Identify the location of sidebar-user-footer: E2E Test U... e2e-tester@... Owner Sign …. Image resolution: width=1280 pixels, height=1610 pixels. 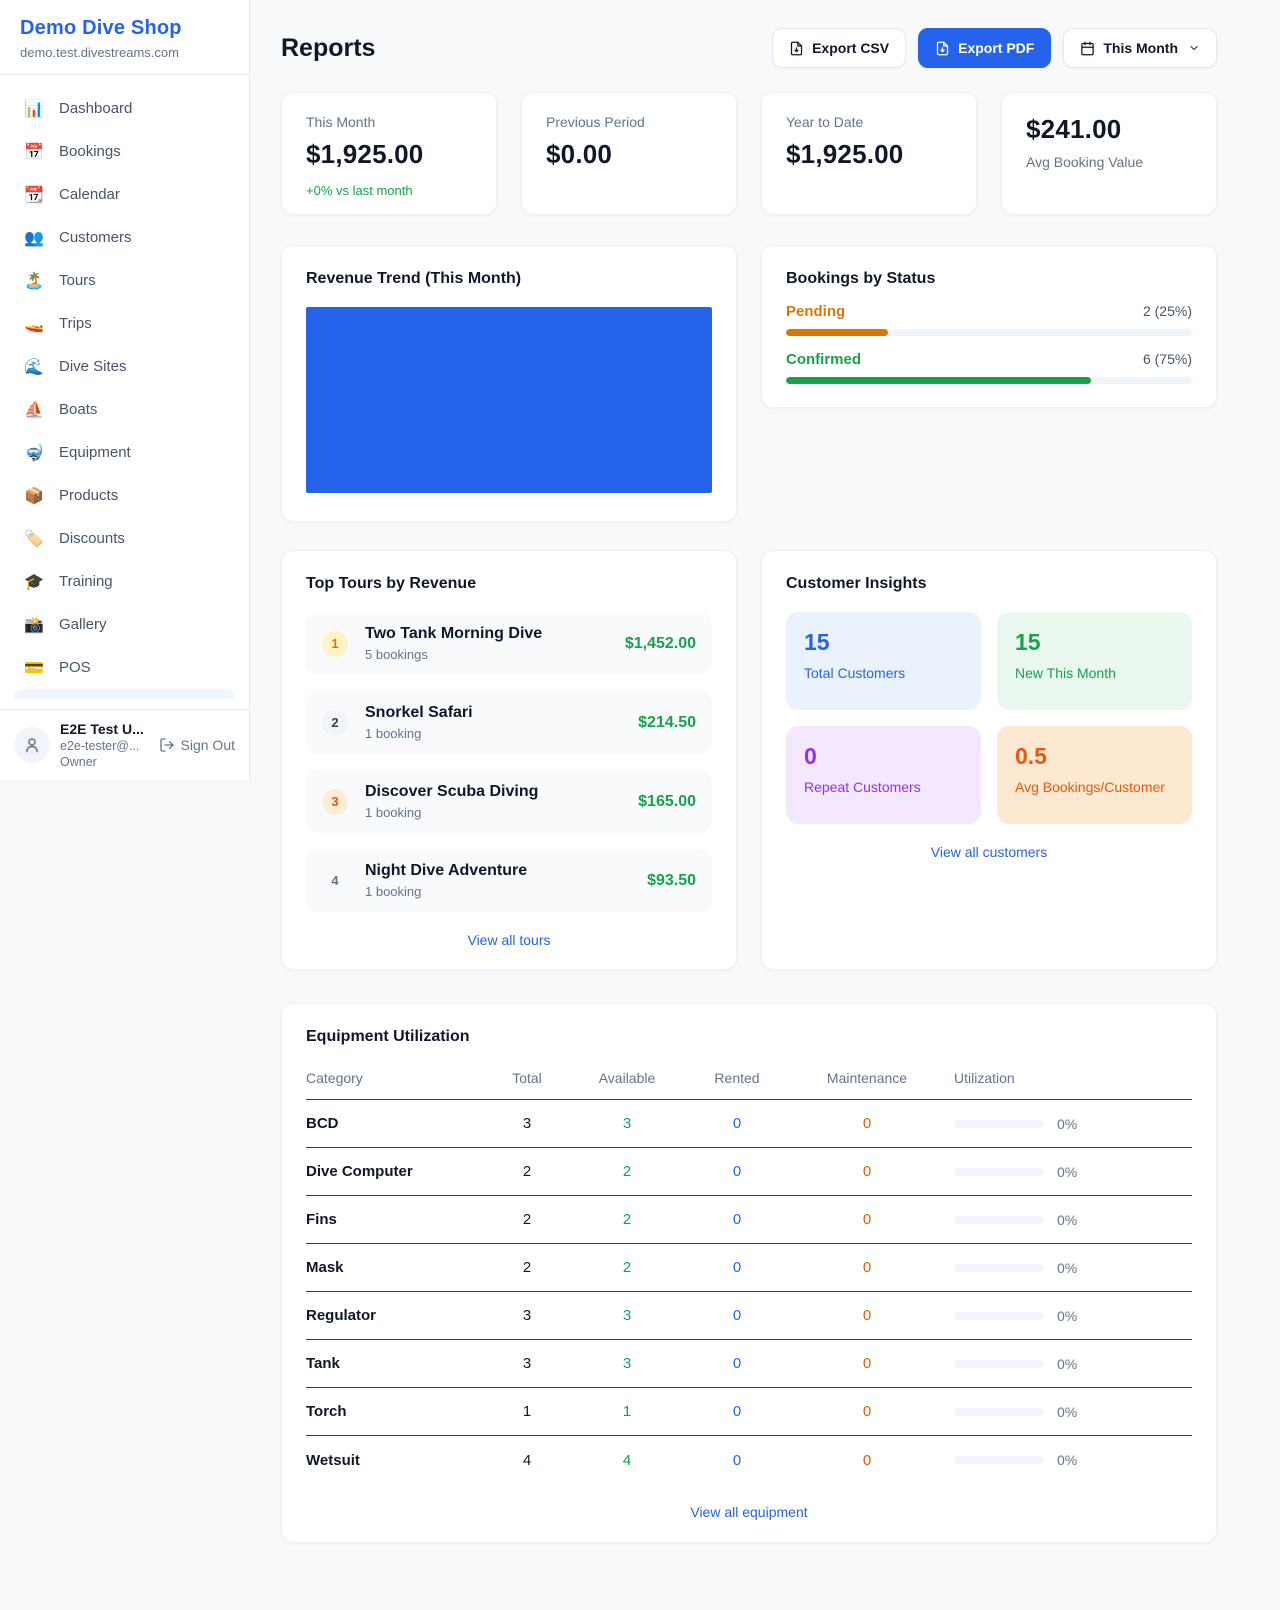
(124, 744).